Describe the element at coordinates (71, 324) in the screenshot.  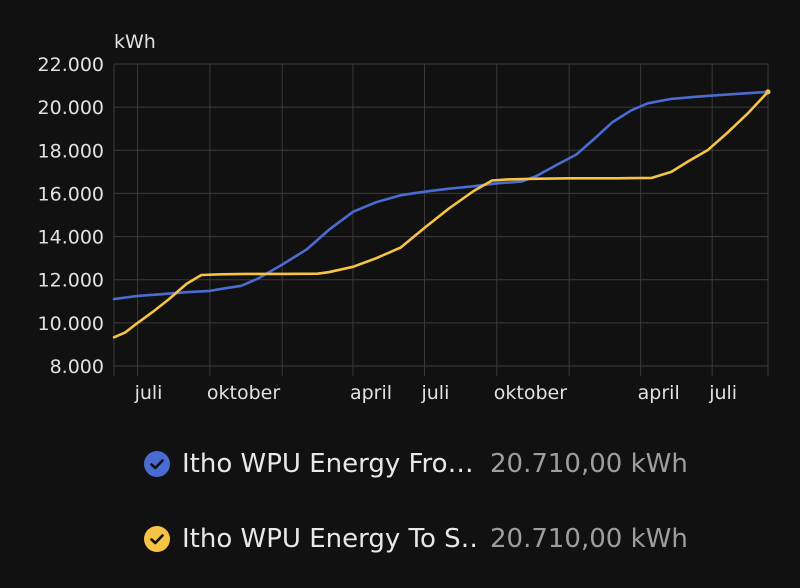
I see `y-tick-label: 10.000` at that location.